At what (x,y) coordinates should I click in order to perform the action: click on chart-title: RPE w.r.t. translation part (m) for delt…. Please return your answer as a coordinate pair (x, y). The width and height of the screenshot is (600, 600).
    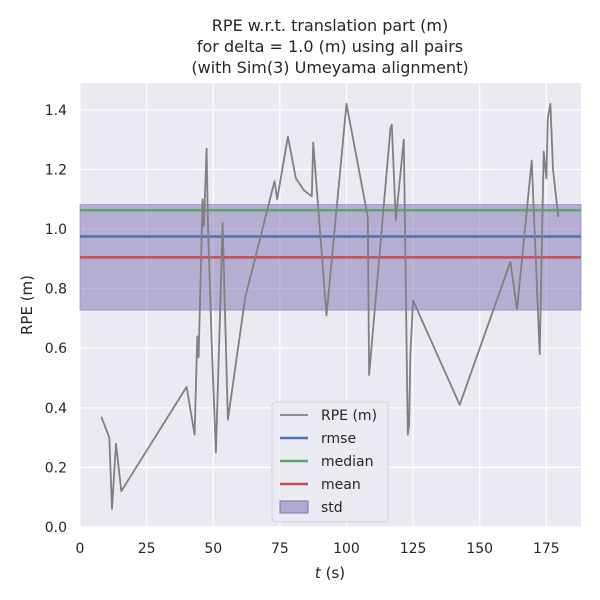
    Looking at the image, I should click on (329, 46).